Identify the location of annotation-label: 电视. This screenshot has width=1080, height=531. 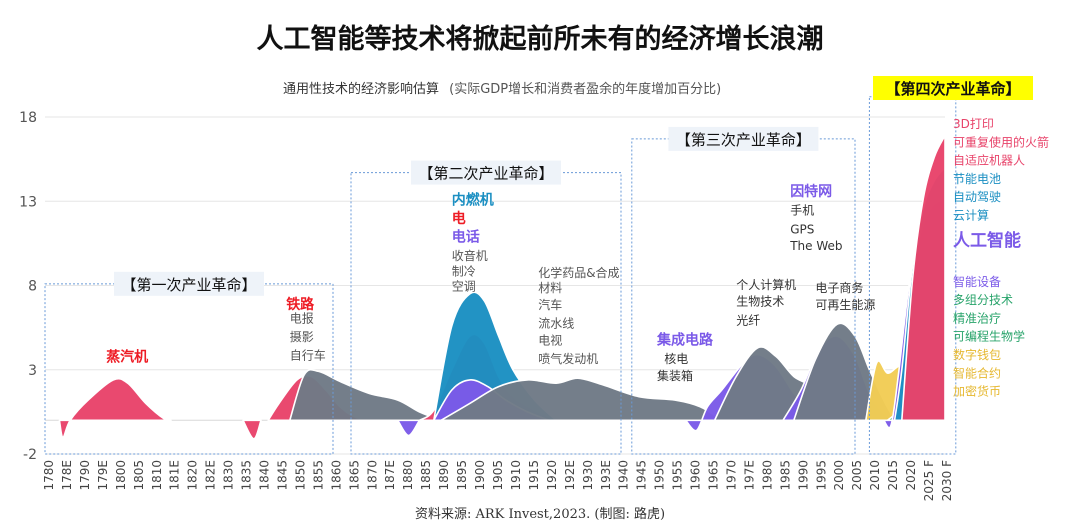
(550, 339).